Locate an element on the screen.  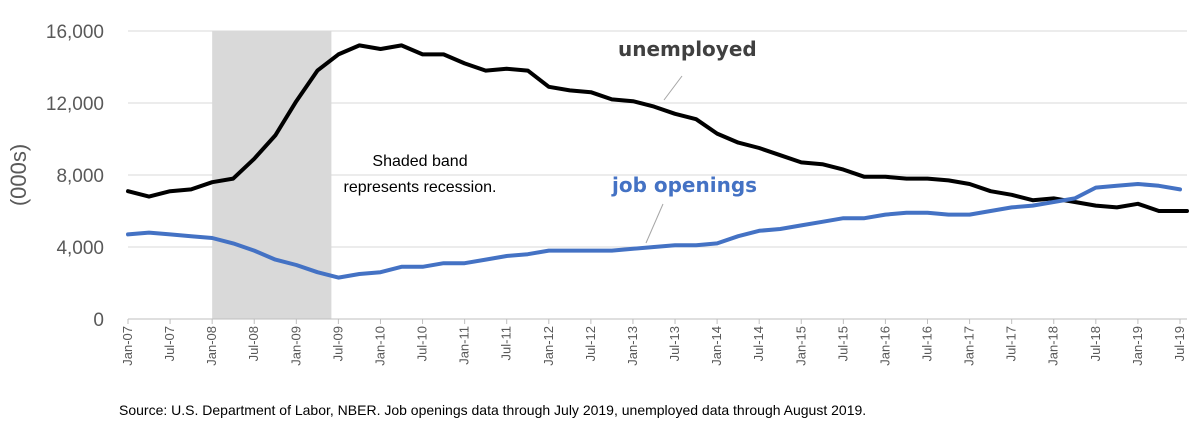
y-tick-label: 0 is located at coordinates (98, 320).